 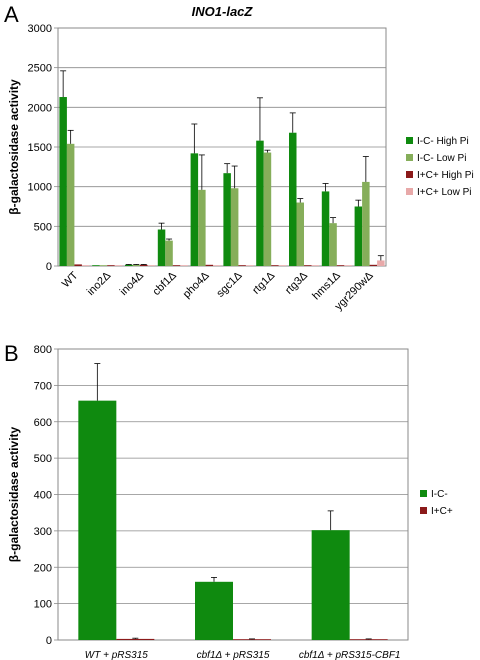 I want to click on legend: I-C- I+C+, so click(x=436, y=503).